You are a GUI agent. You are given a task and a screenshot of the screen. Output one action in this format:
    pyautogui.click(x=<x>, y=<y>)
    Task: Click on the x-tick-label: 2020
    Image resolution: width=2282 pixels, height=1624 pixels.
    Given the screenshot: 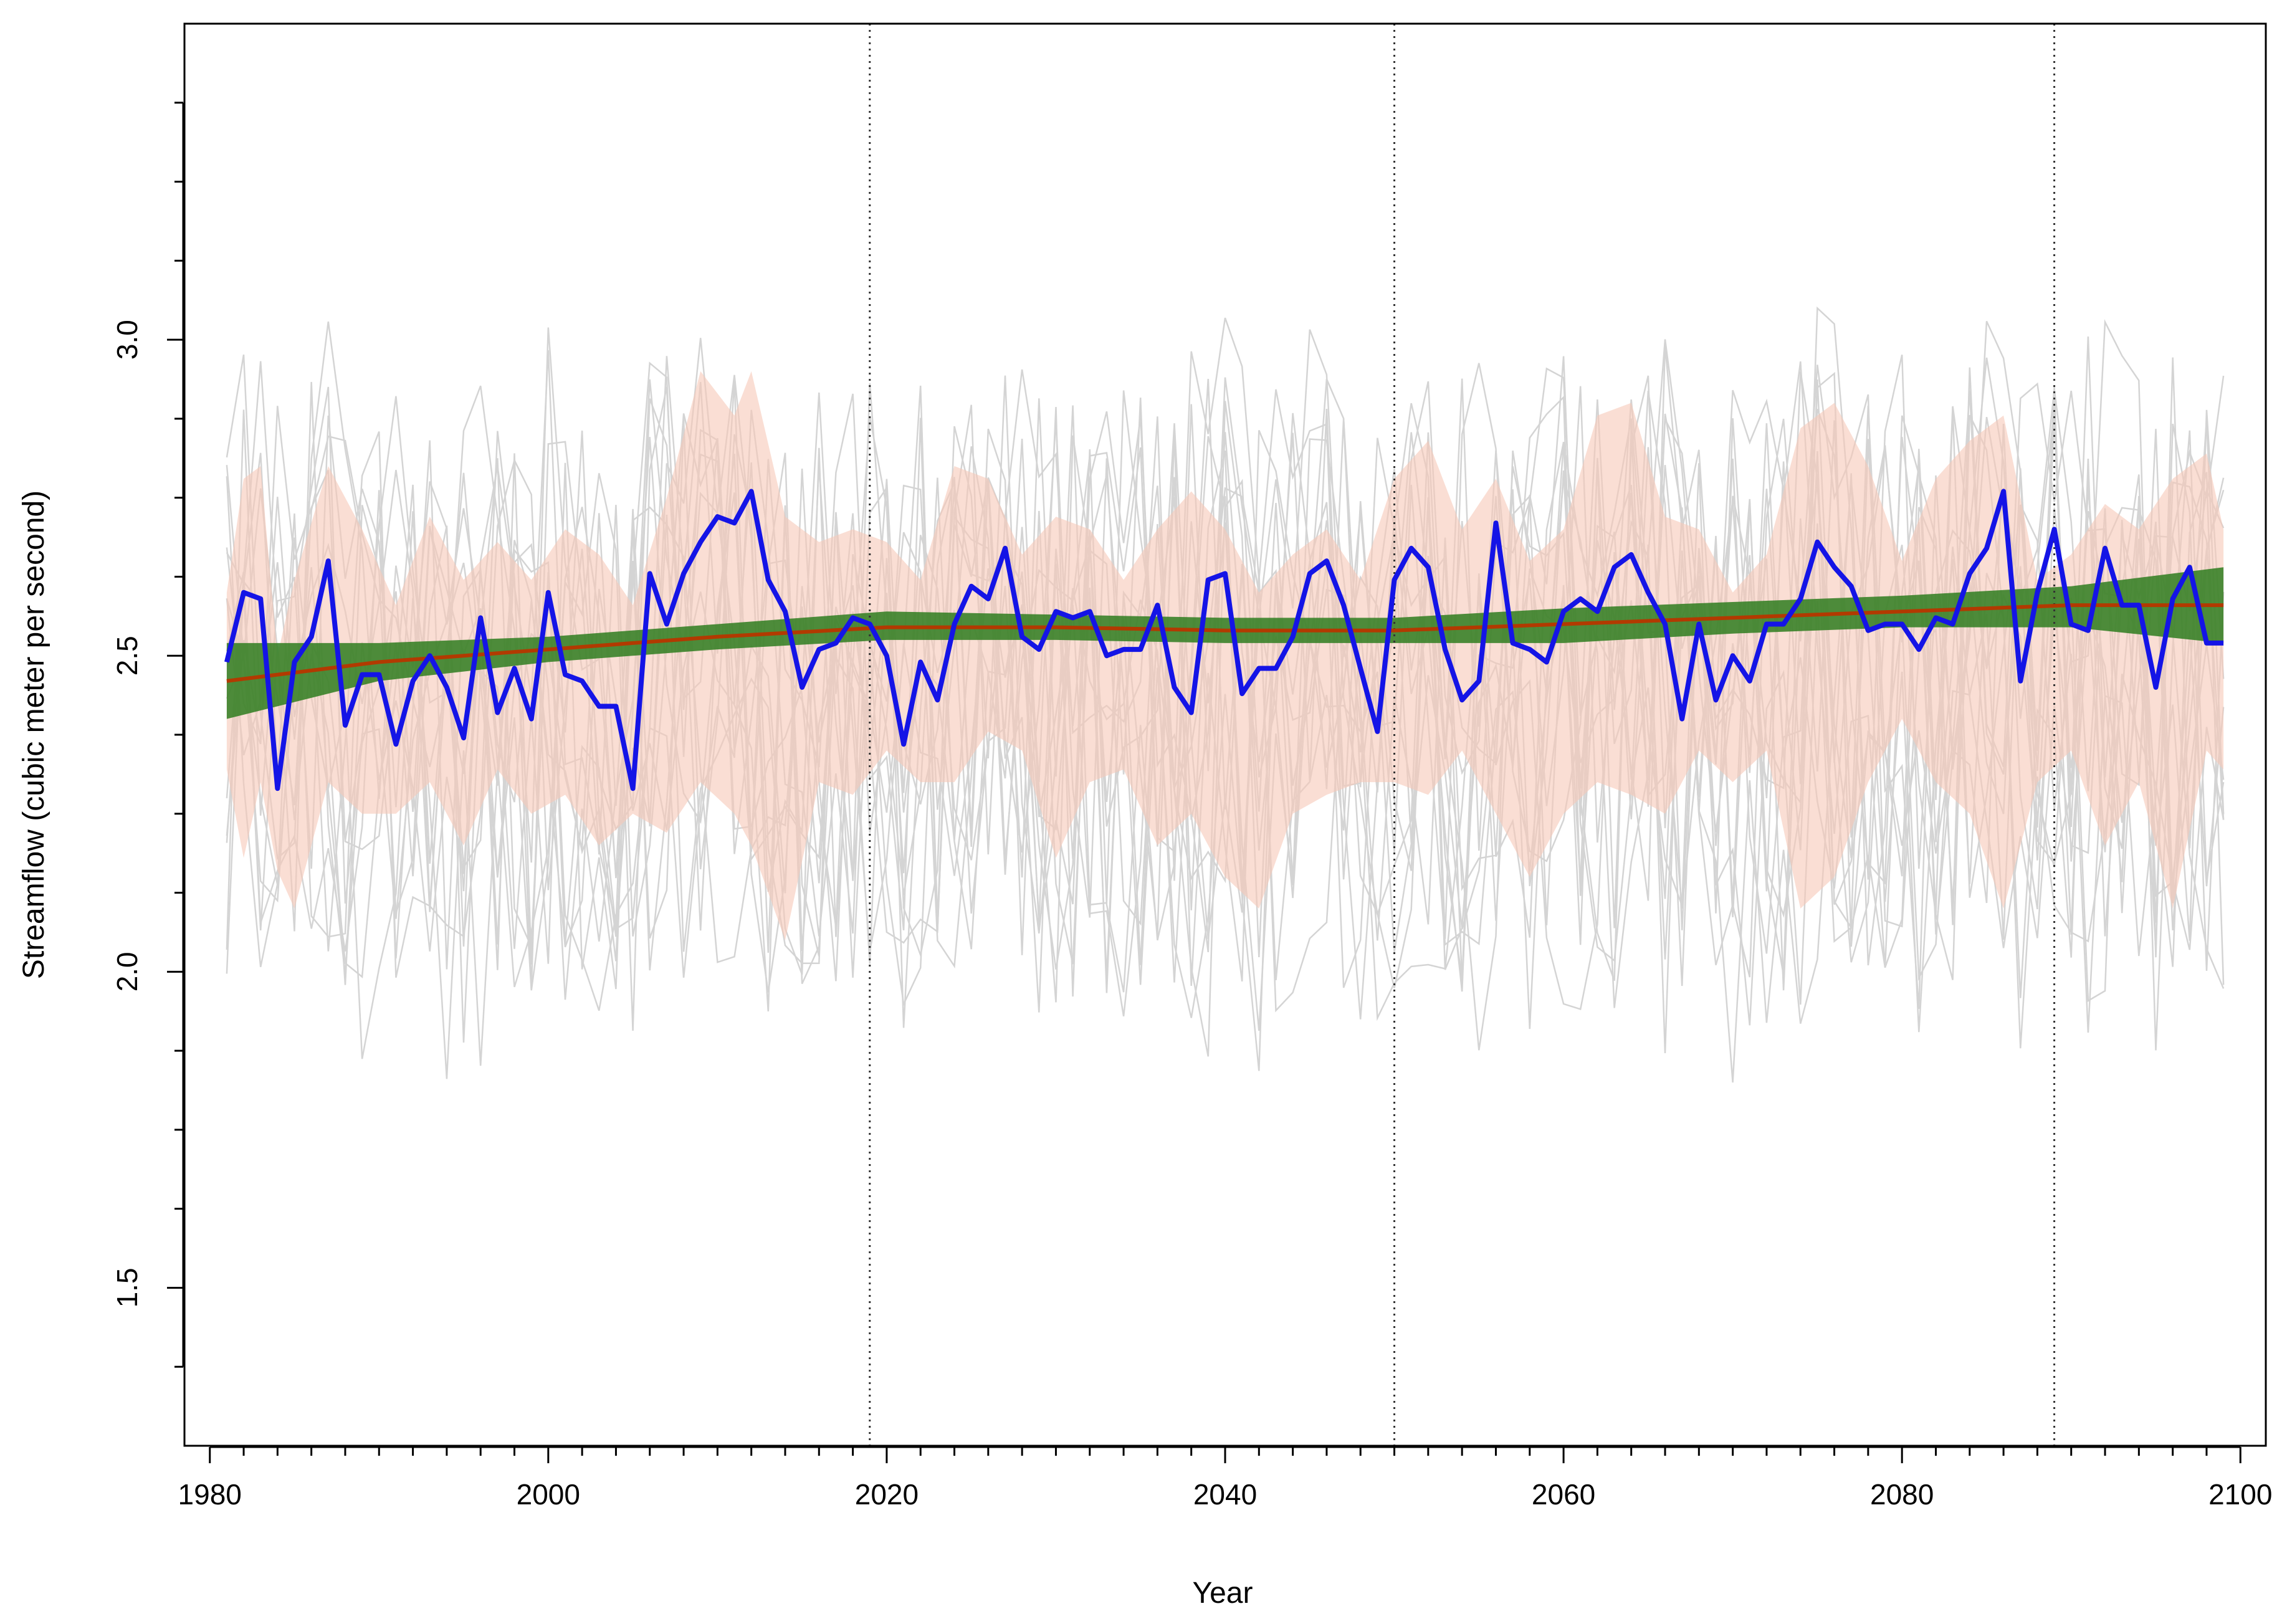 What is the action you would take?
    pyautogui.click(x=887, y=1495)
    